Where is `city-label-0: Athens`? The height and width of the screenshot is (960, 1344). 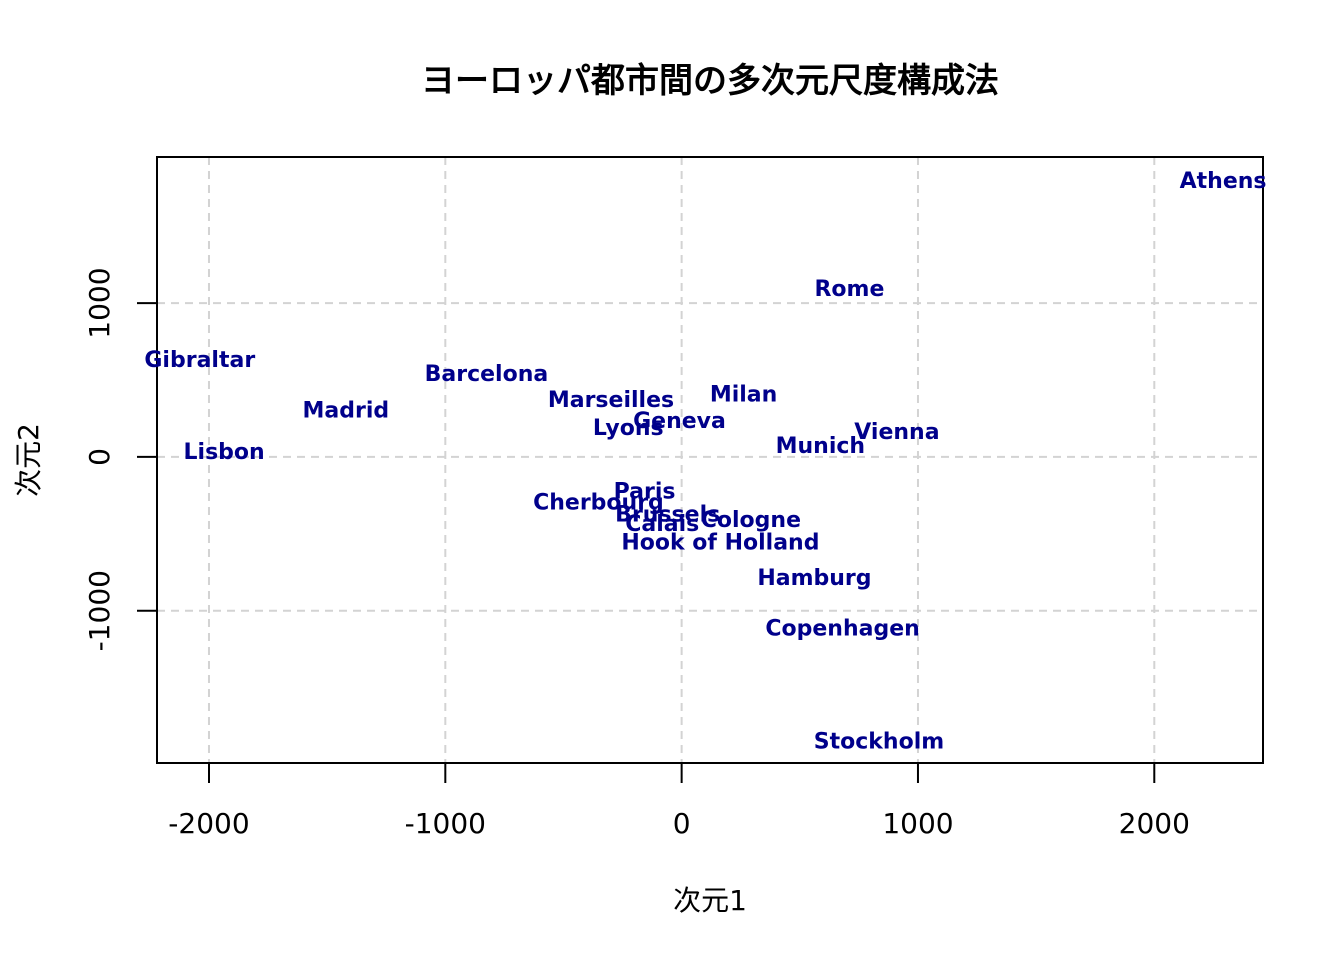
city-label-0: Athens is located at coordinates (1223, 181).